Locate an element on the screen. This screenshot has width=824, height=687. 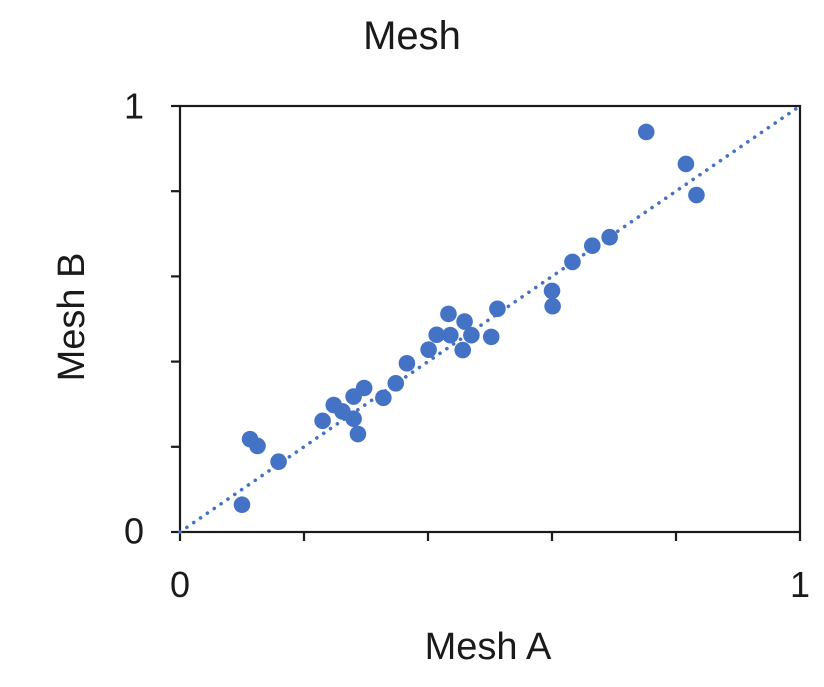
y-axis-tick-label-max: 1 is located at coordinates (134, 106).